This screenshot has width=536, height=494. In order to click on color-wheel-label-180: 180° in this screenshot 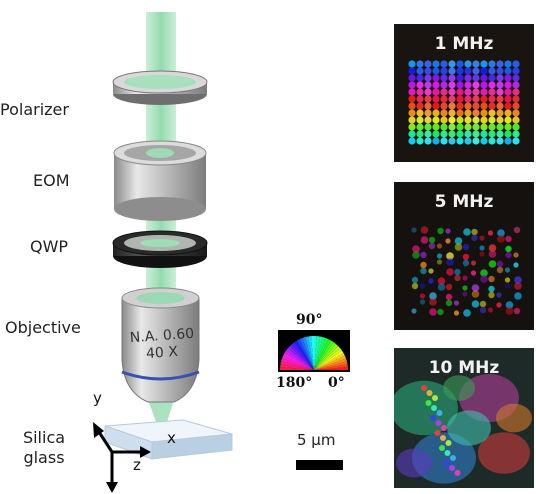, I will do `click(294, 383)`.